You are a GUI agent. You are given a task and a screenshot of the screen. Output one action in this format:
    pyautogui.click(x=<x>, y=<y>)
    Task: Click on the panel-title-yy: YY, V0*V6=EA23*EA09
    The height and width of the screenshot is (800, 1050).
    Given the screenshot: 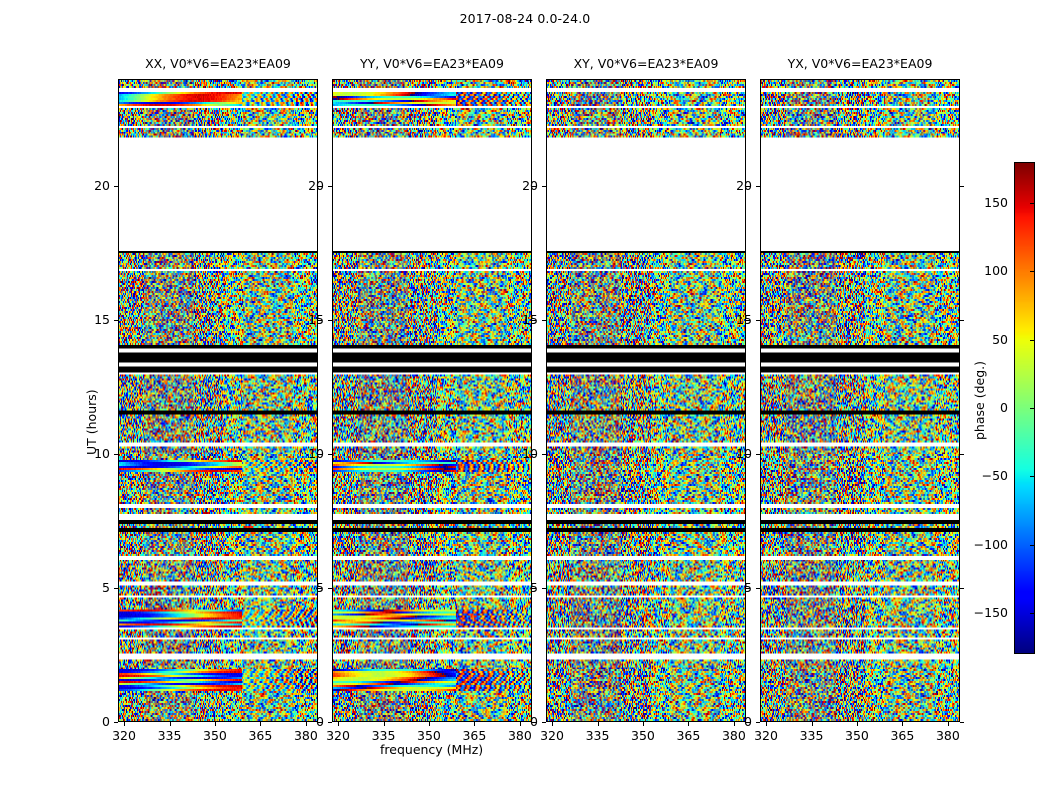 What is the action you would take?
    pyautogui.click(x=432, y=63)
    